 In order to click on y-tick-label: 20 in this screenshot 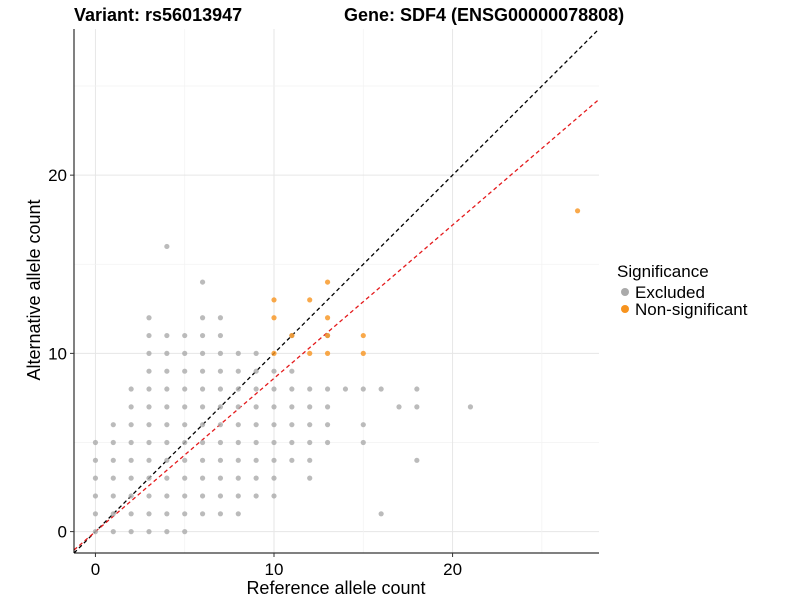, I will do `click(57, 175)`.